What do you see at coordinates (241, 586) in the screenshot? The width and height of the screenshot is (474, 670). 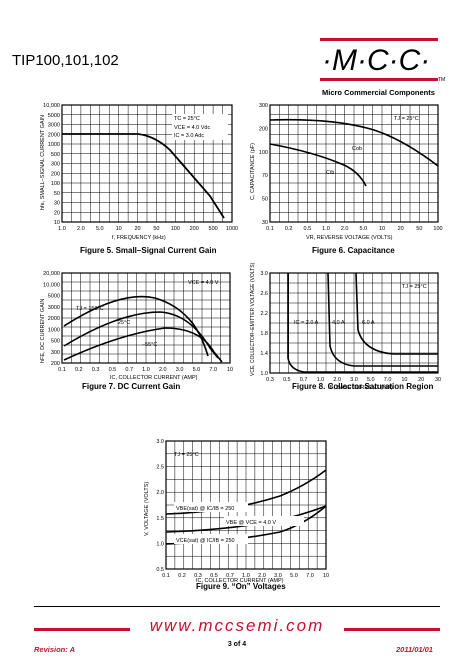 I see `figure-9-caption: Figure 9. “On” Voltages` at bounding box center [241, 586].